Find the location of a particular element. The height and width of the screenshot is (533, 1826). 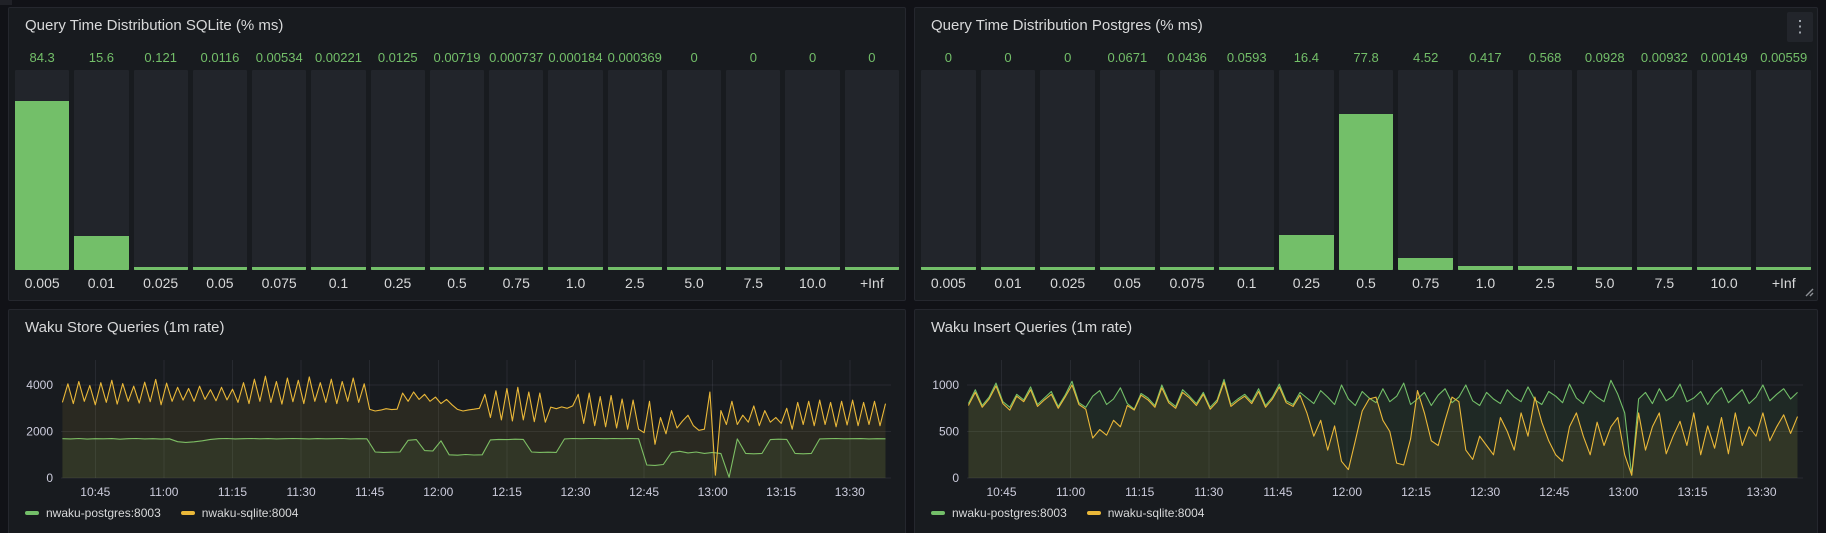

svg-text: 11:15 is located at coordinates (232, 492).